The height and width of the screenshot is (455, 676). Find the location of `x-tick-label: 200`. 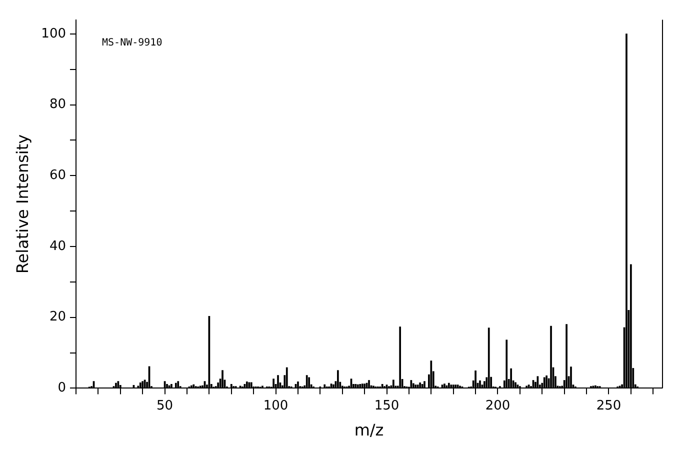

x-tick-label: 200 is located at coordinates (497, 406).